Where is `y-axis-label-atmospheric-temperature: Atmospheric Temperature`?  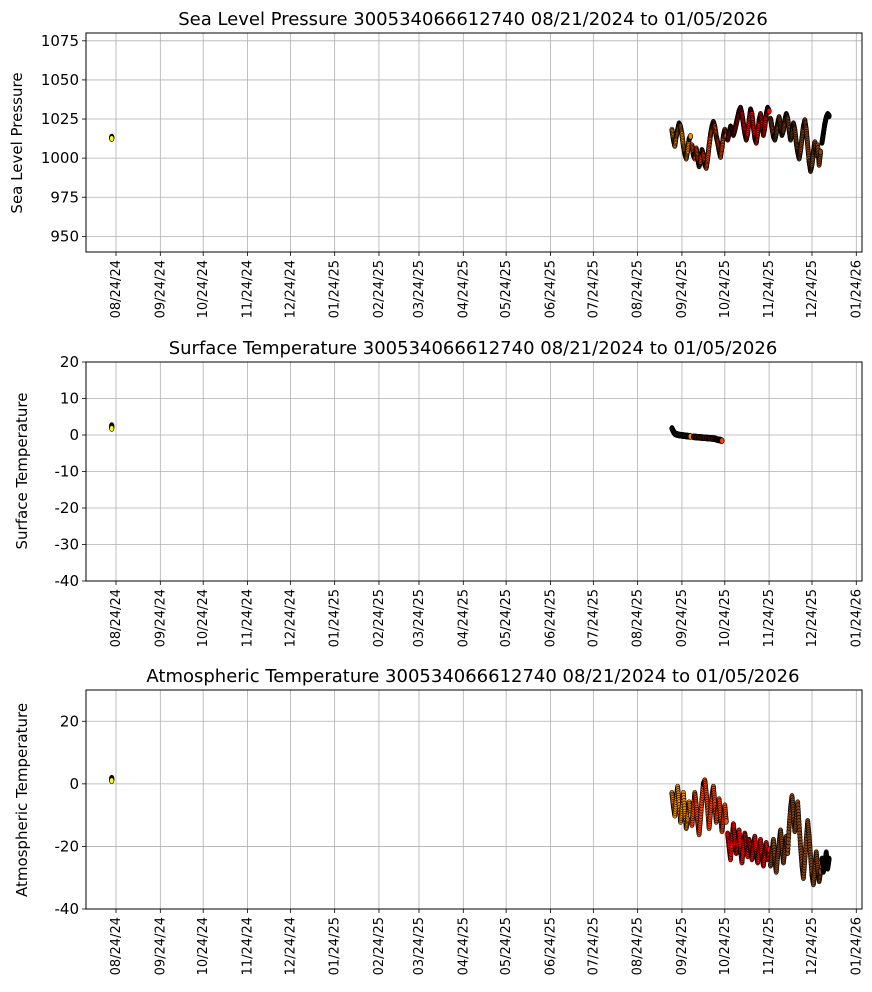 y-axis-label-atmospheric-temperature: Atmospheric Temperature is located at coordinates (22, 800).